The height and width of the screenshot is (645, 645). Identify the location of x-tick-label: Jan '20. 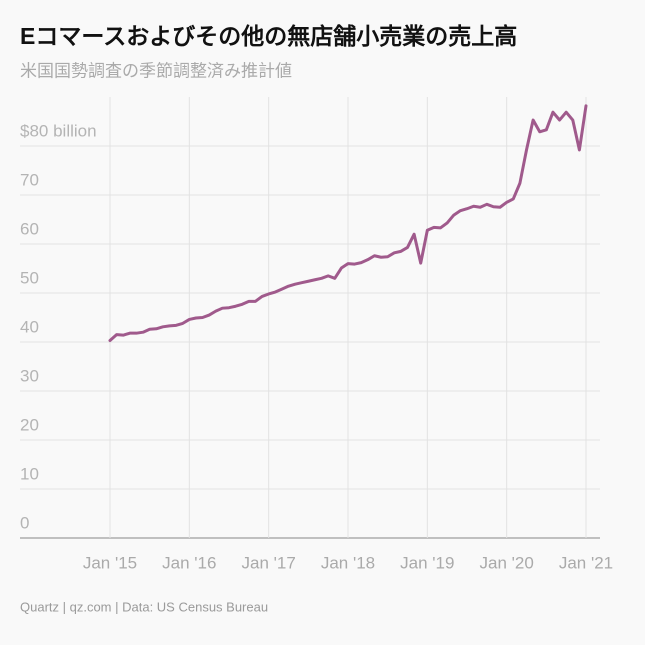
(507, 562).